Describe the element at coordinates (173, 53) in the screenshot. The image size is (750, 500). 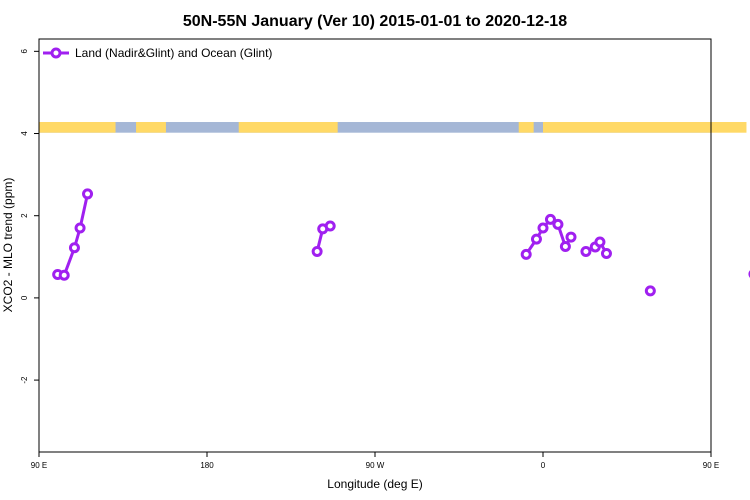
I see `legend-label: Land (Nadir&Glint) and Ocean (Glint)` at that location.